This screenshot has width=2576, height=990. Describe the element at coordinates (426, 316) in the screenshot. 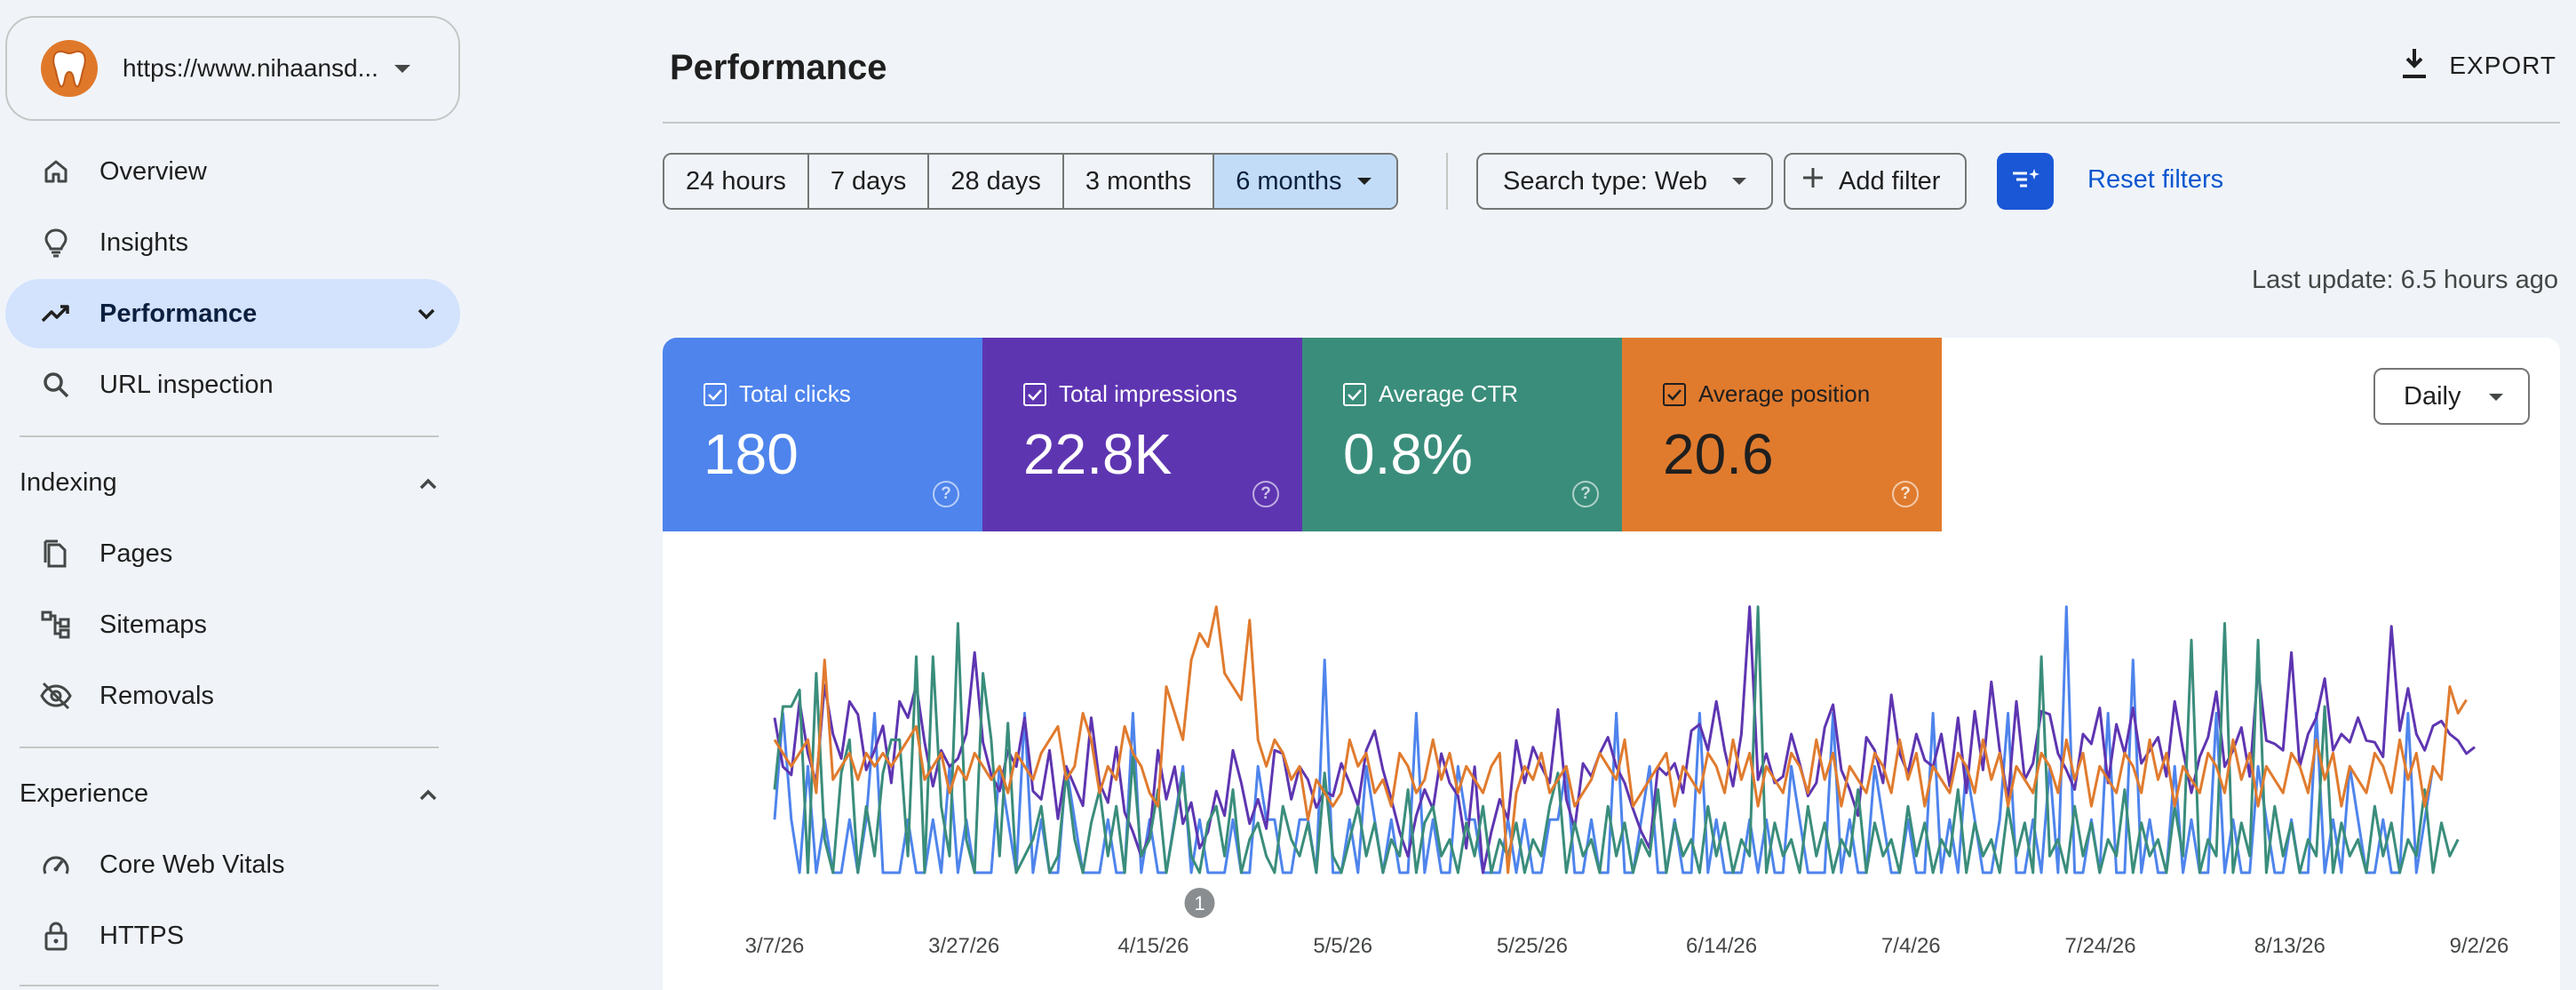

I see `chevron-down-icon` at that location.